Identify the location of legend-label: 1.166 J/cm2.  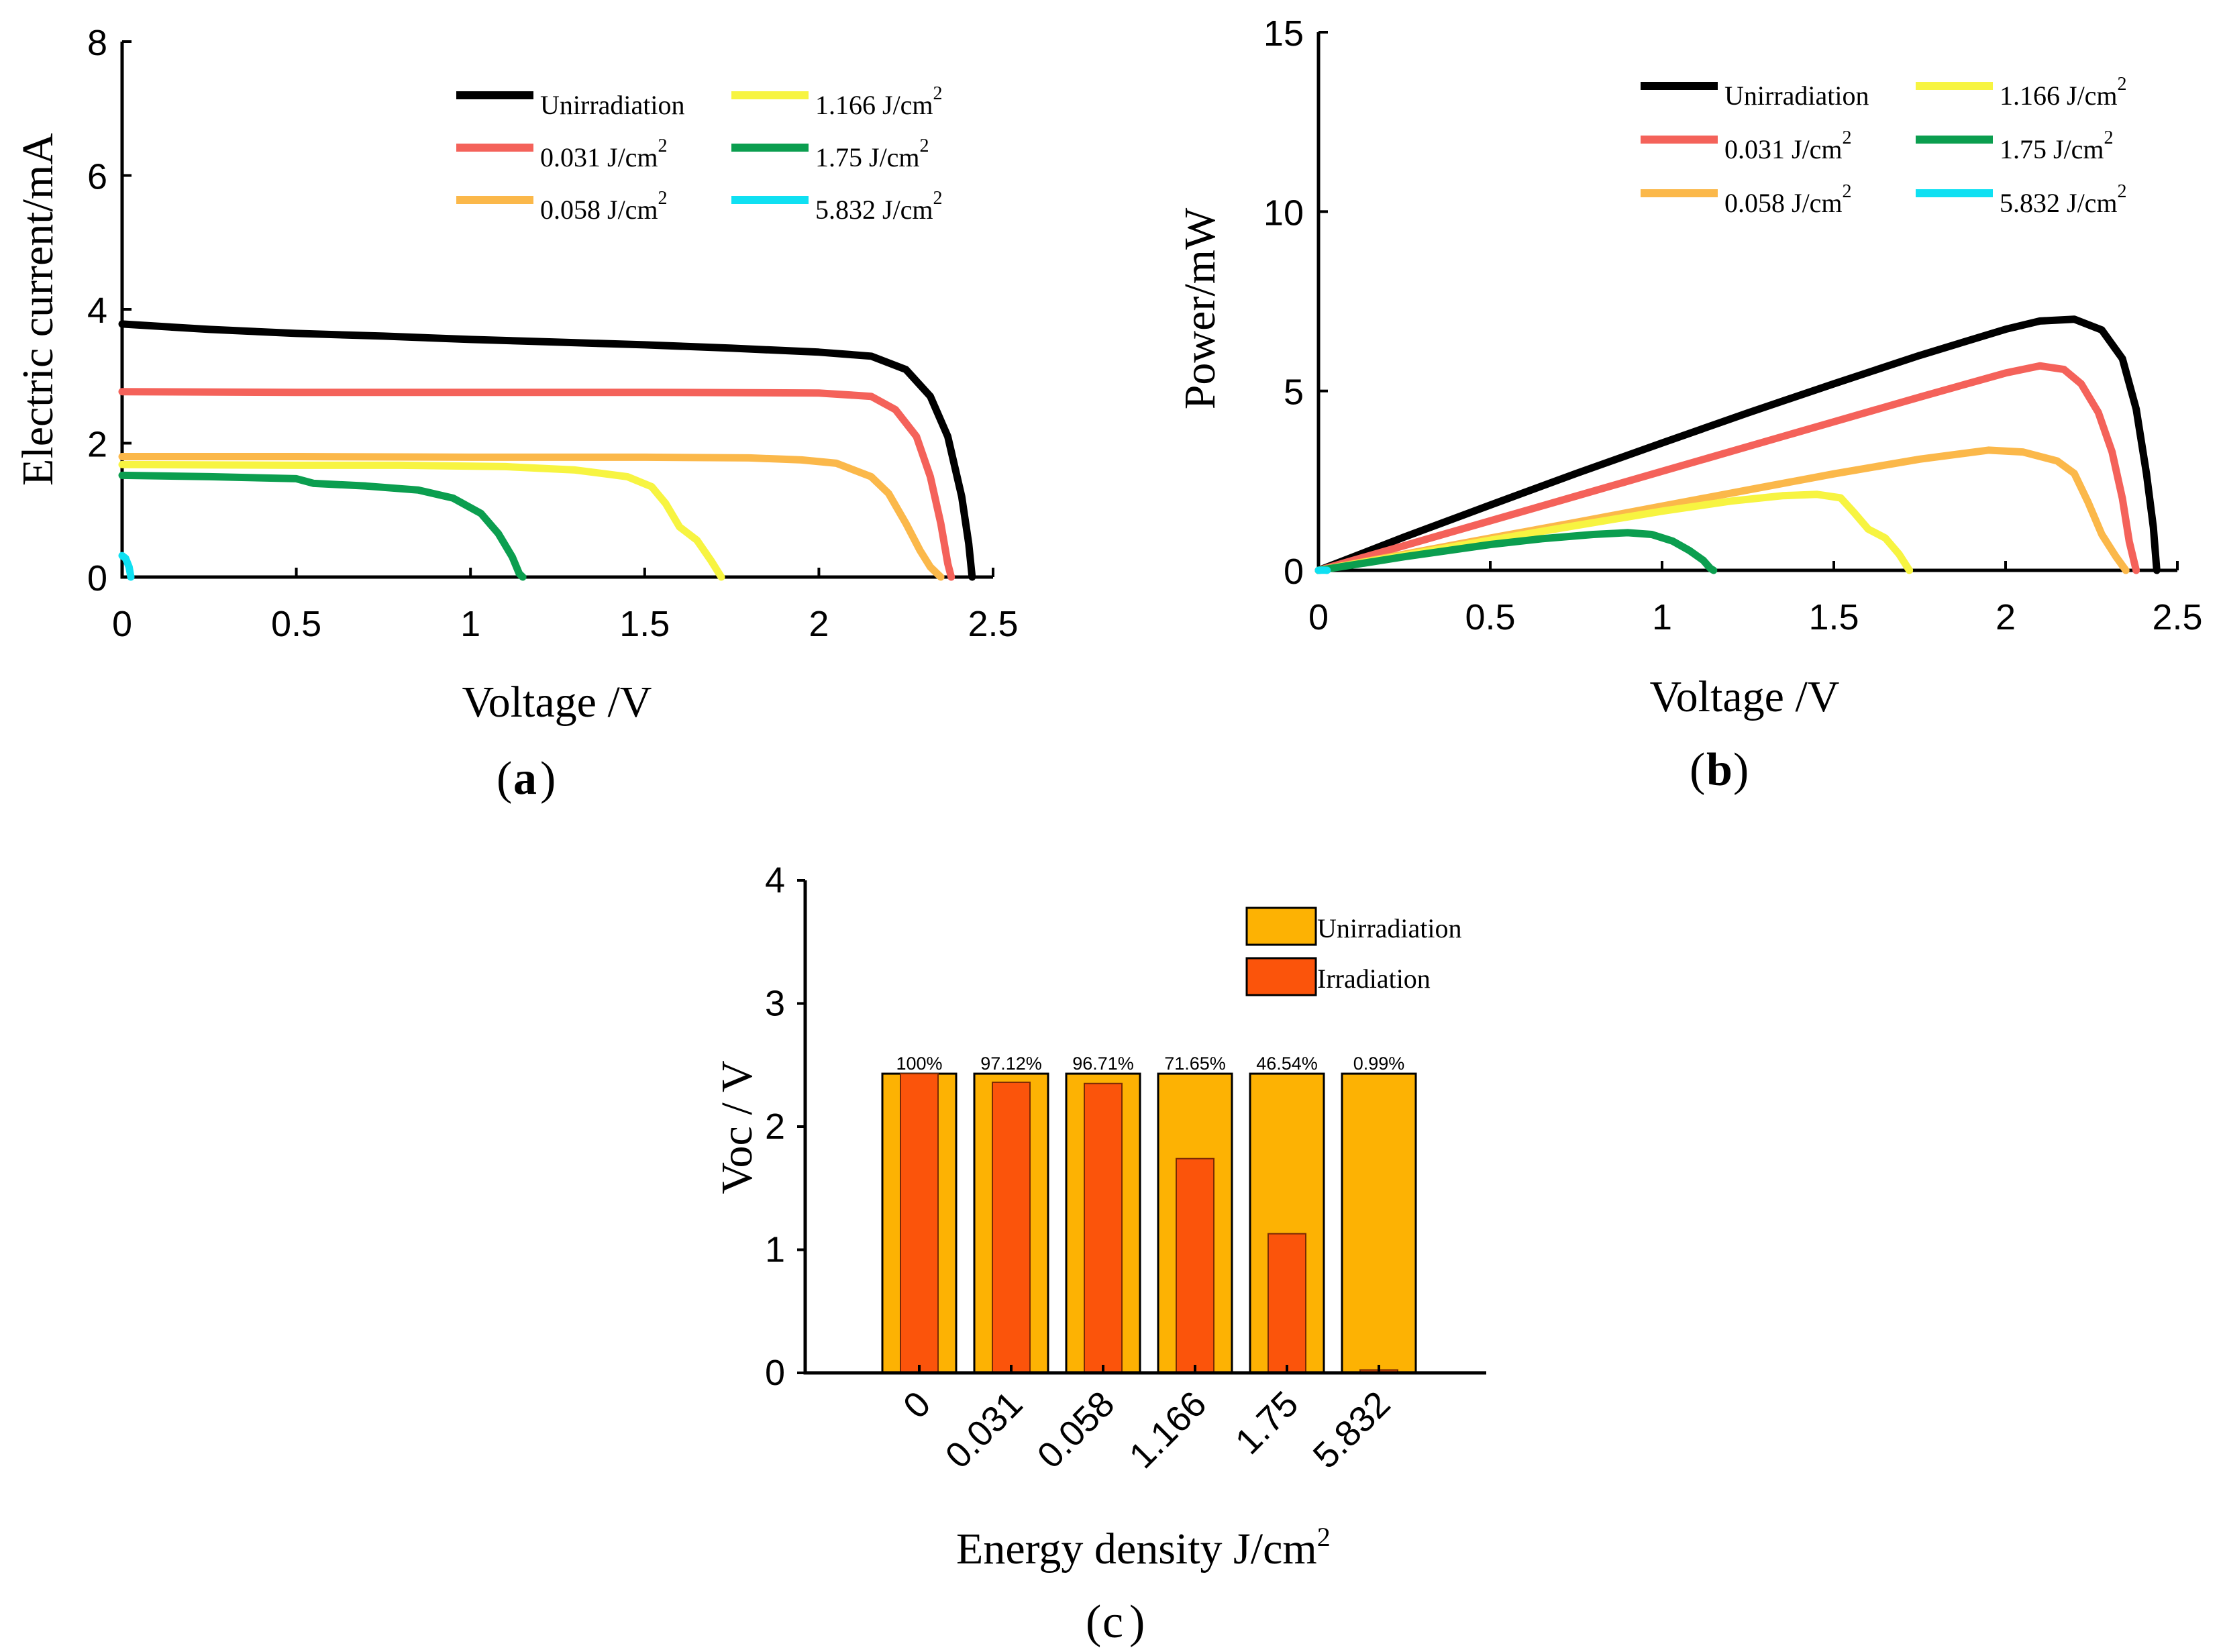
(879, 101).